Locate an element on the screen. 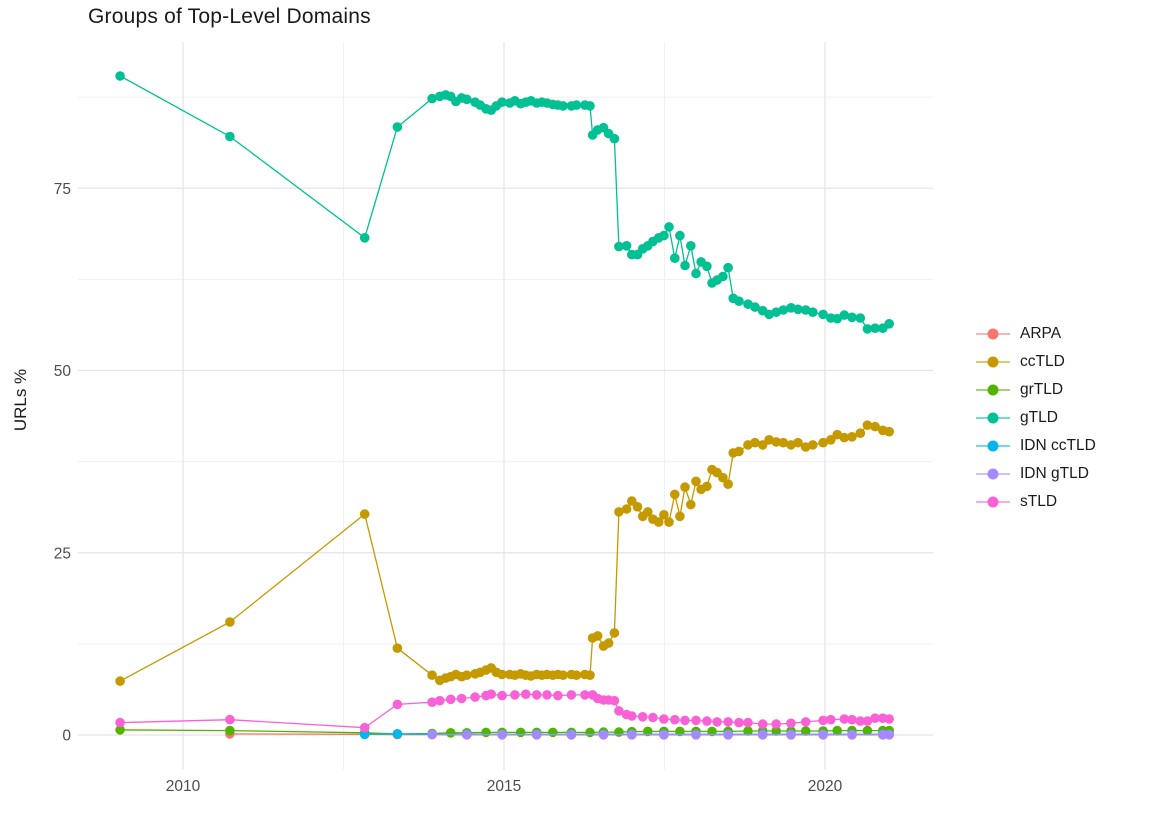 The image size is (1164, 827). x-tick-label: 2015 is located at coordinates (504, 786).